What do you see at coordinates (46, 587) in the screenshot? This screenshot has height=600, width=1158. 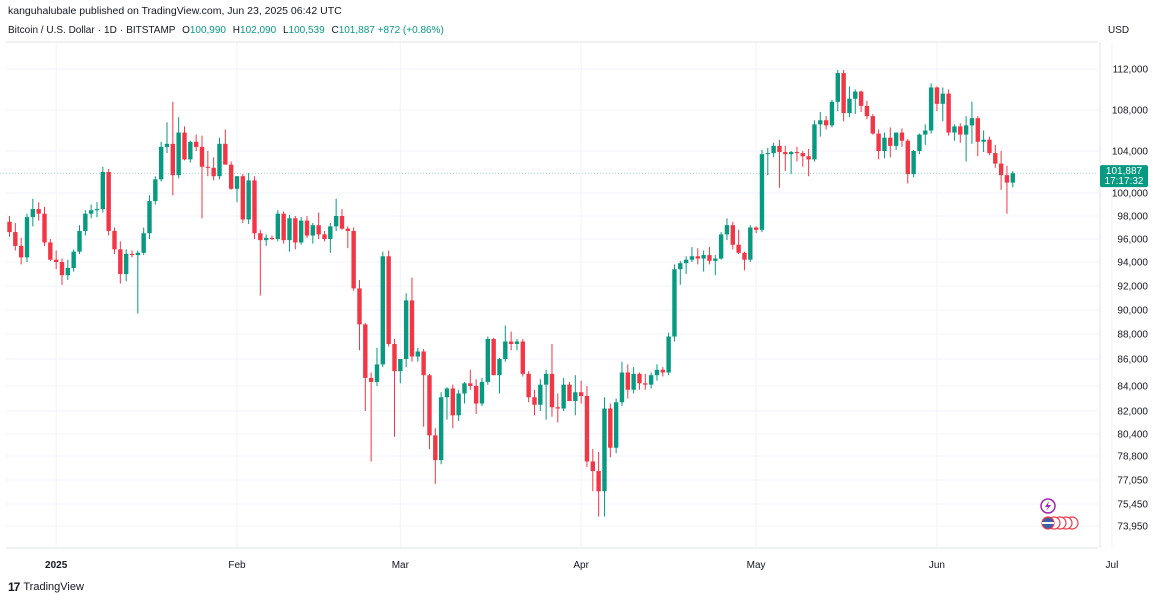 I see `footer-brand: 17 TradingView` at bounding box center [46, 587].